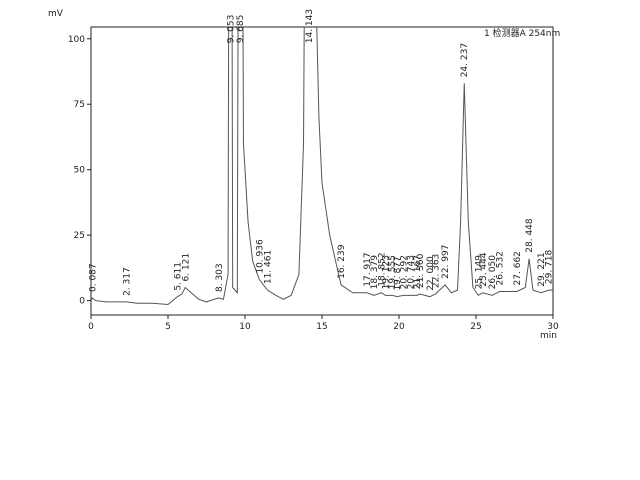 This screenshot has height=480, width=640. Describe the element at coordinates (79, 105) in the screenshot. I see `y-tick-label: 75` at that location.